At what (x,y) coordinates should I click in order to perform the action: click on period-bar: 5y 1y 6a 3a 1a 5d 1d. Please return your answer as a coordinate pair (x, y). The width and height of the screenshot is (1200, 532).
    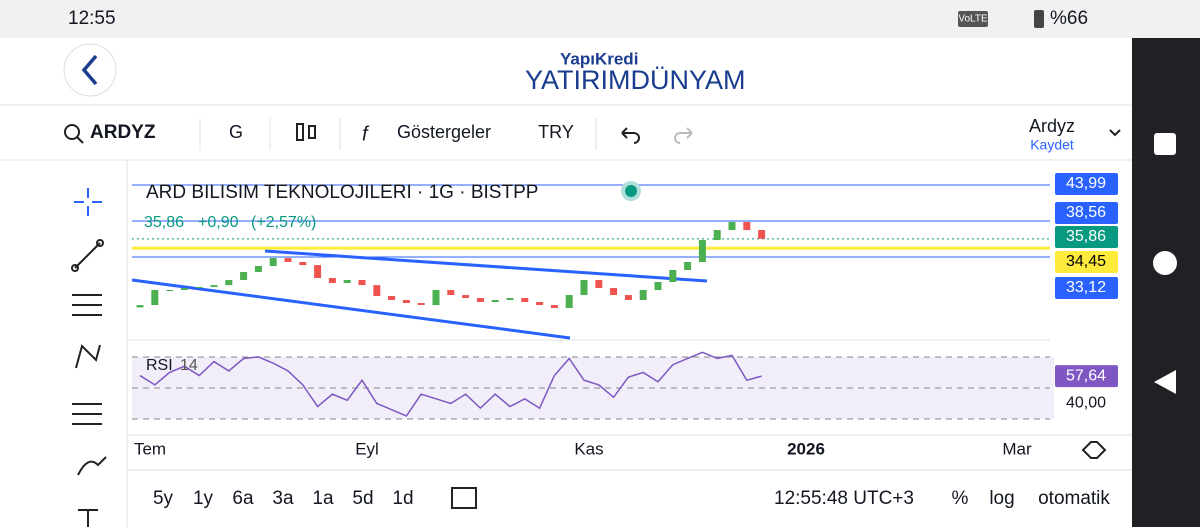
    Looking at the image, I should click on (283, 498).